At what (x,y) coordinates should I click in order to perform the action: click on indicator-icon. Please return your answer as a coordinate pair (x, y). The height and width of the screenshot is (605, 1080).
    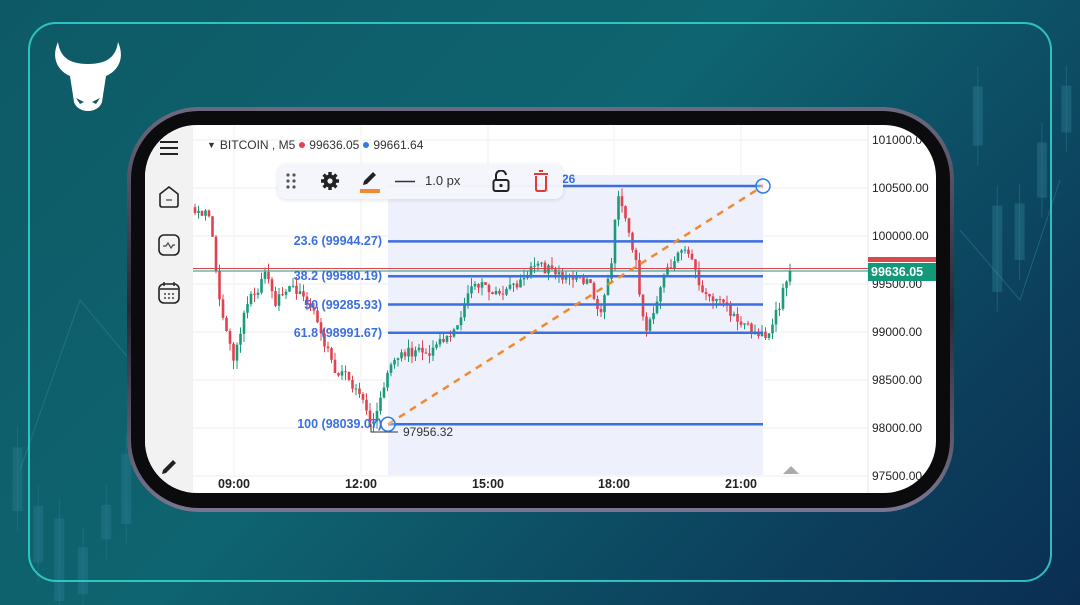
    Looking at the image, I should click on (169, 245).